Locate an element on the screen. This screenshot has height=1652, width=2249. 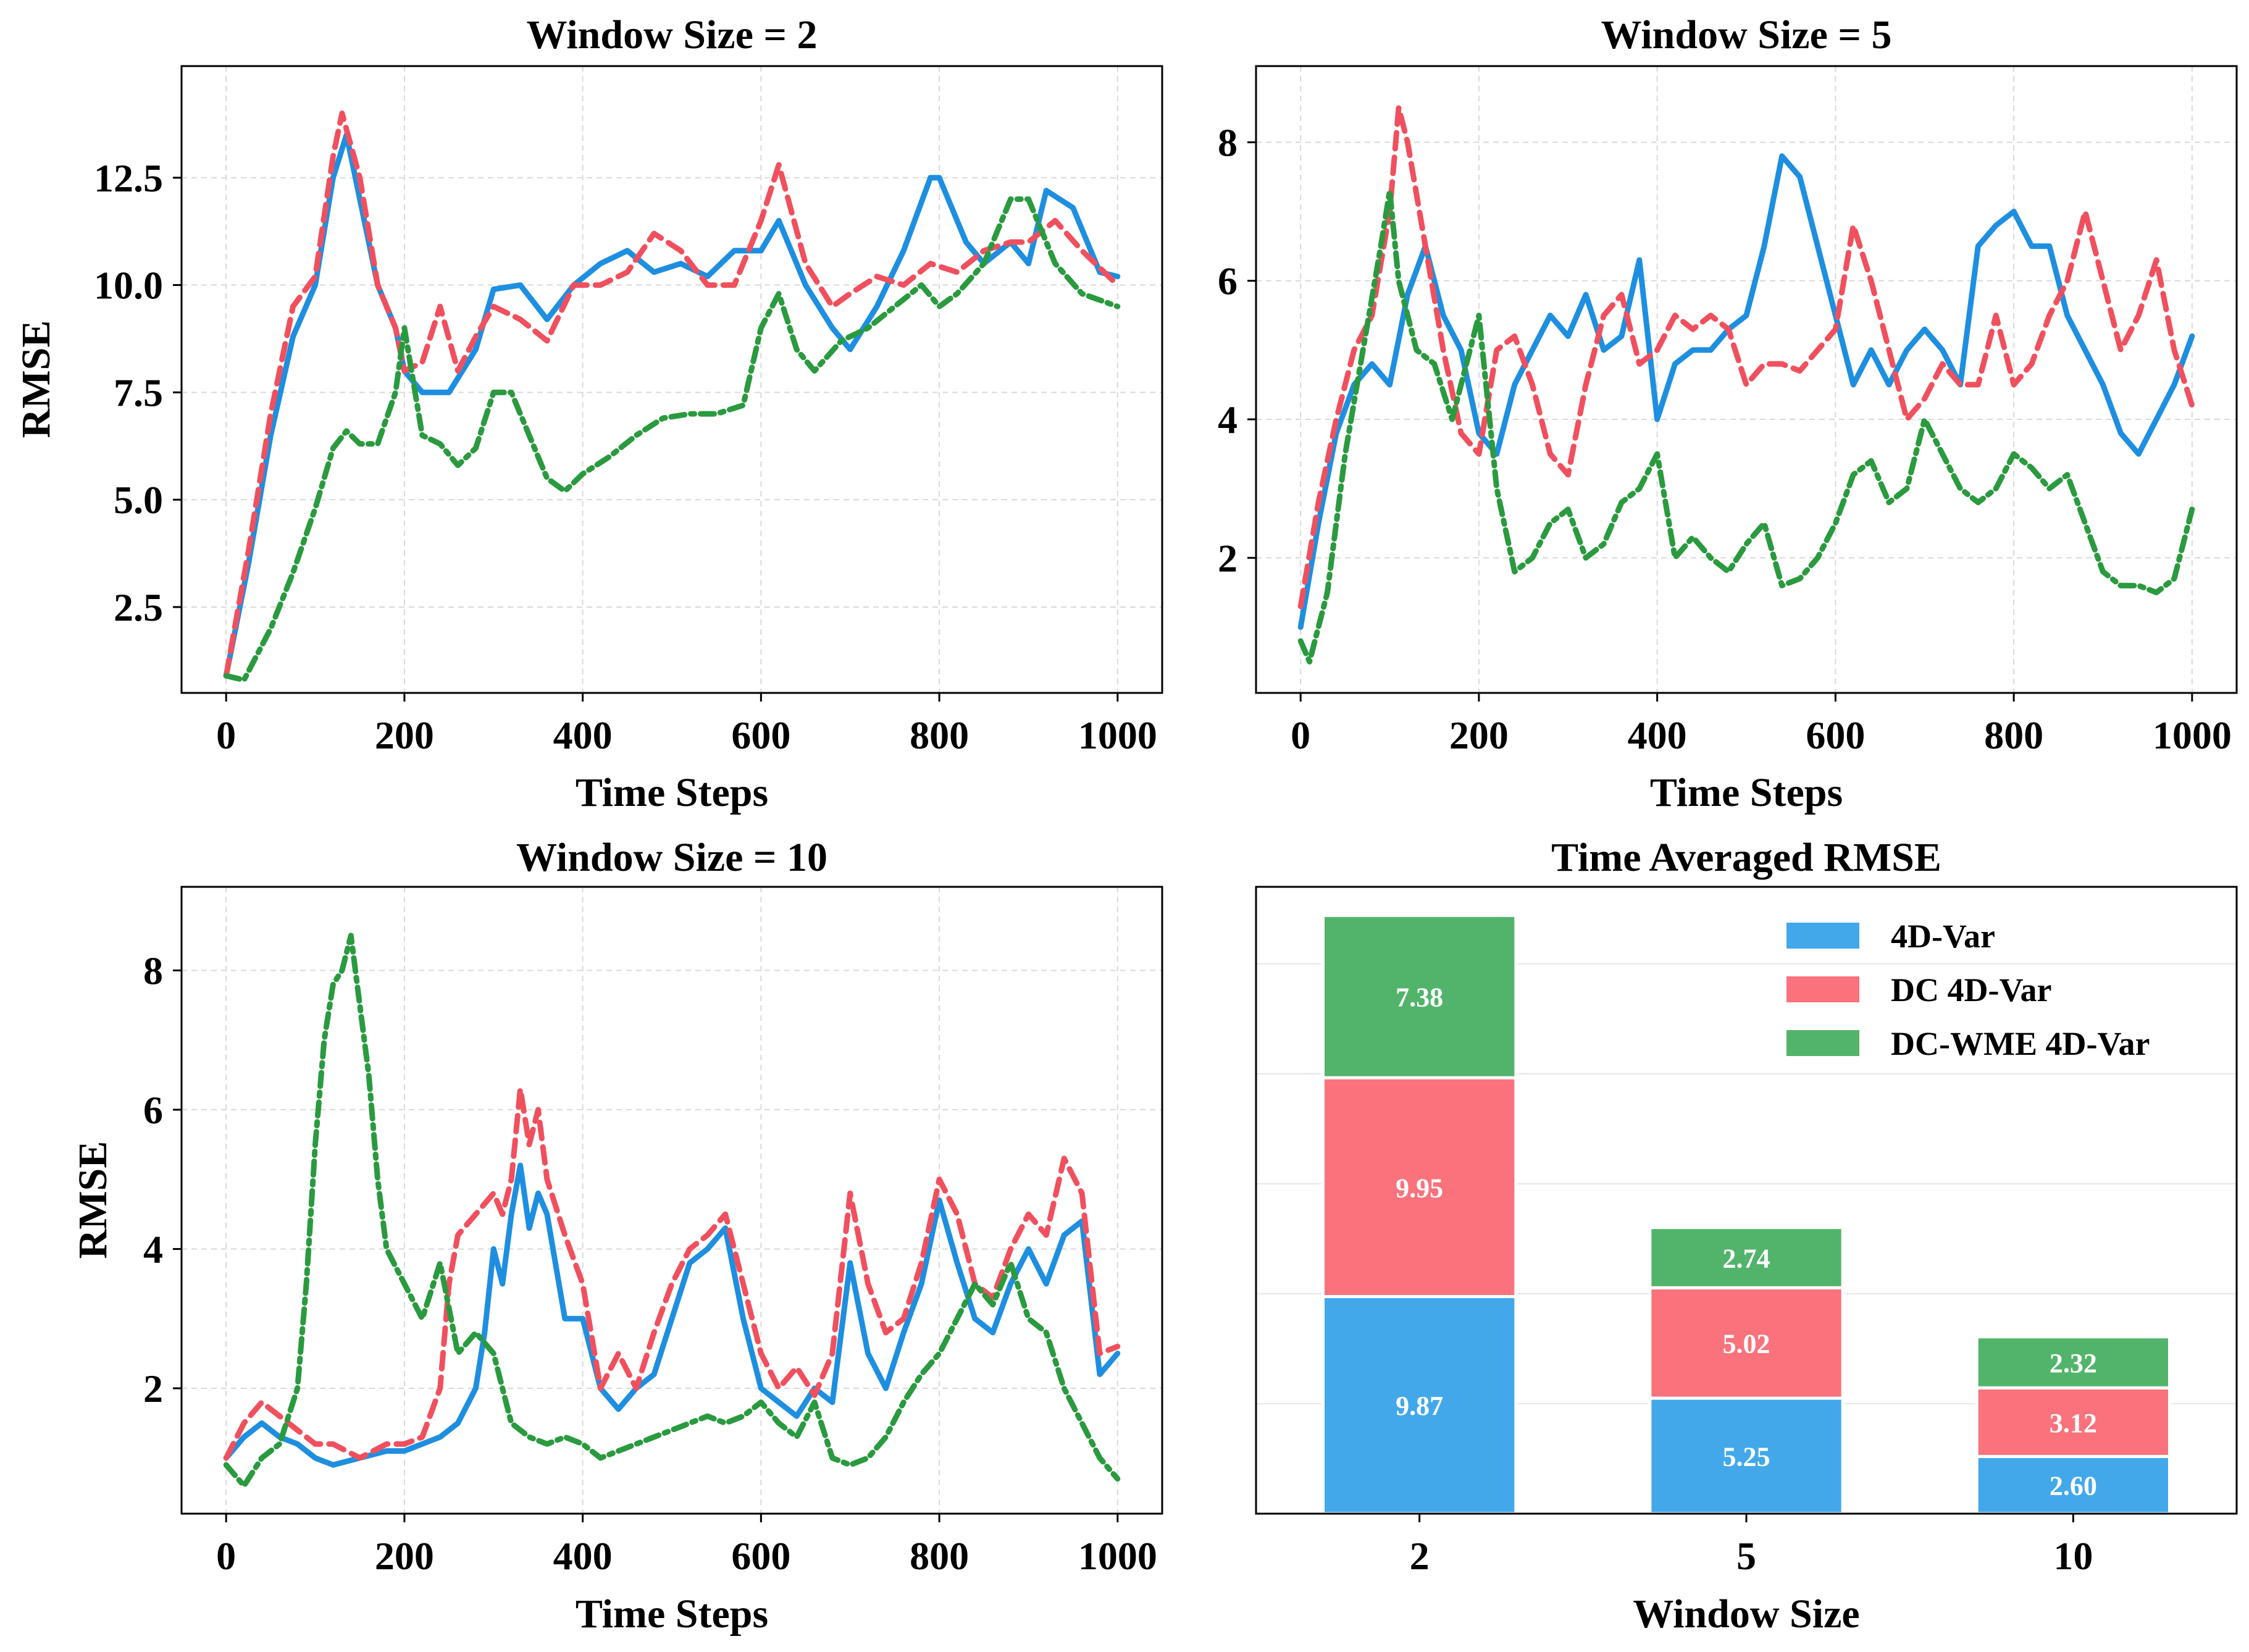
y-tick-label: 2.5 is located at coordinates (138, 607).